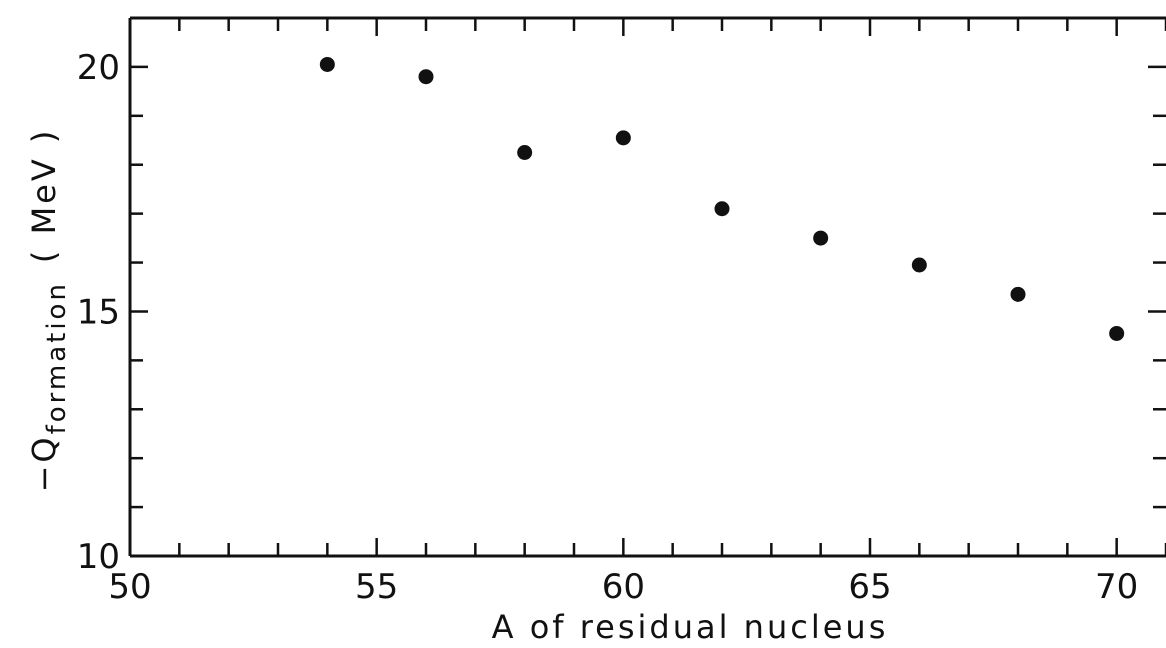 This screenshot has width=1166, height=648. I want to click on y-axis-title: −Qformation ( MeV ), so click(48, 310).